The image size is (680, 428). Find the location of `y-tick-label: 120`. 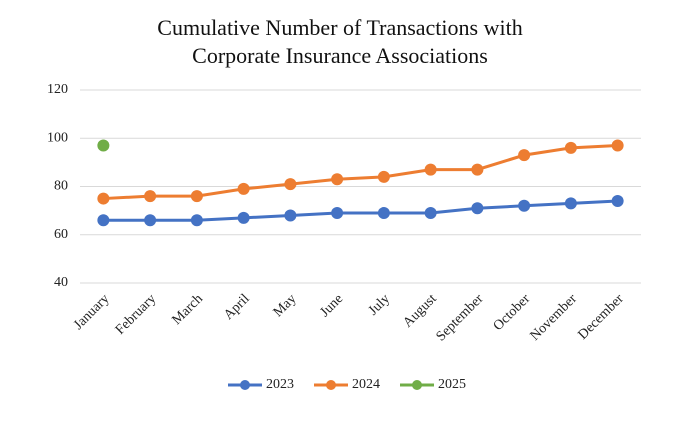

y-tick-label: 120 is located at coordinates (57, 89).